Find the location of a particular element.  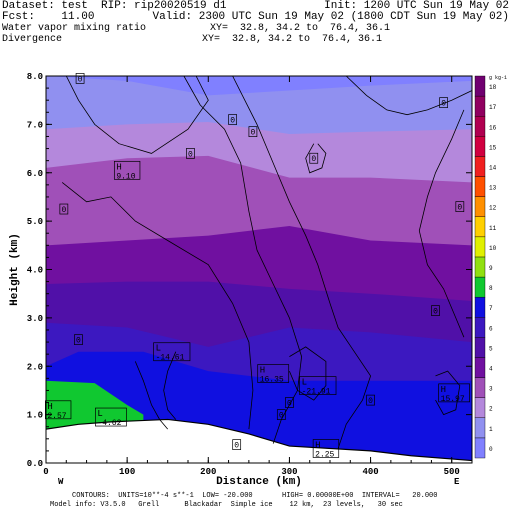

extremum-value: -21.91 is located at coordinates (316, 392).